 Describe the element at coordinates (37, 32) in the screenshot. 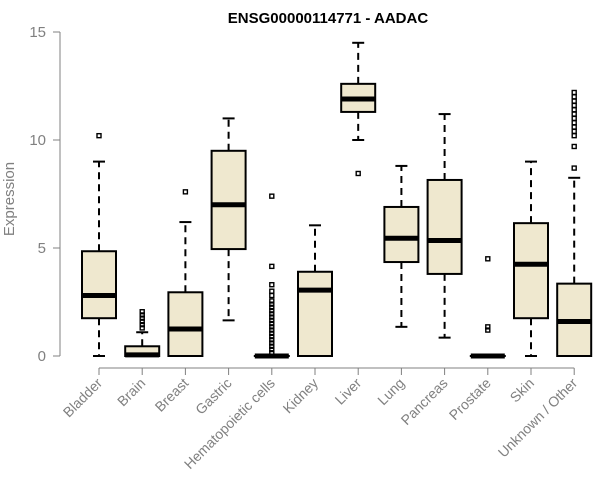

I see `y-tick-label: 15` at that location.